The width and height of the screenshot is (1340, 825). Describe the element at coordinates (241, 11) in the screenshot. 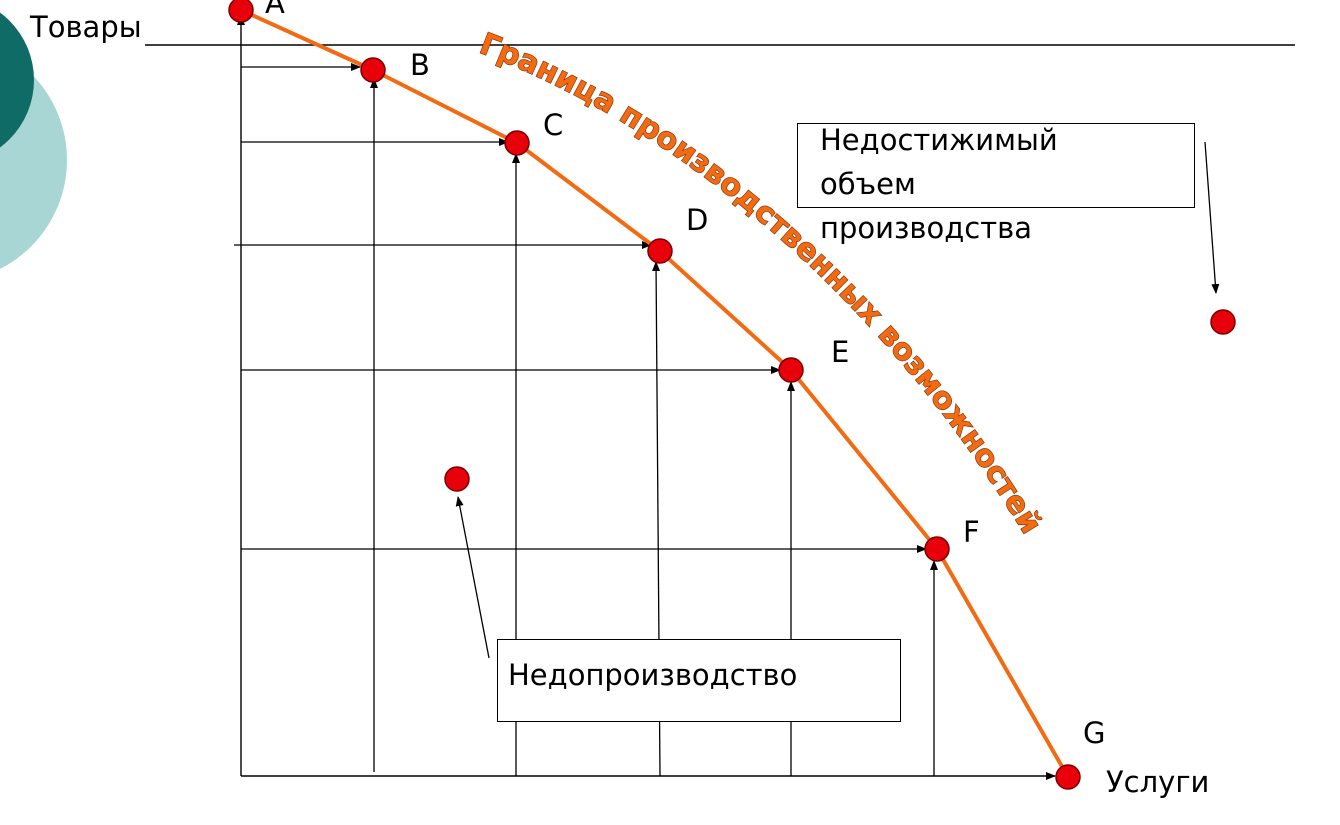

I see `frontier-point-a` at that location.